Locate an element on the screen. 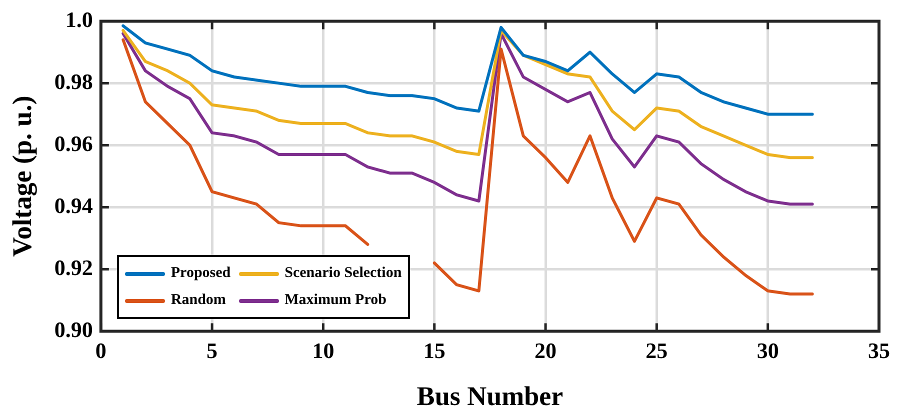  x-tick-label: 15 is located at coordinates (434, 351).